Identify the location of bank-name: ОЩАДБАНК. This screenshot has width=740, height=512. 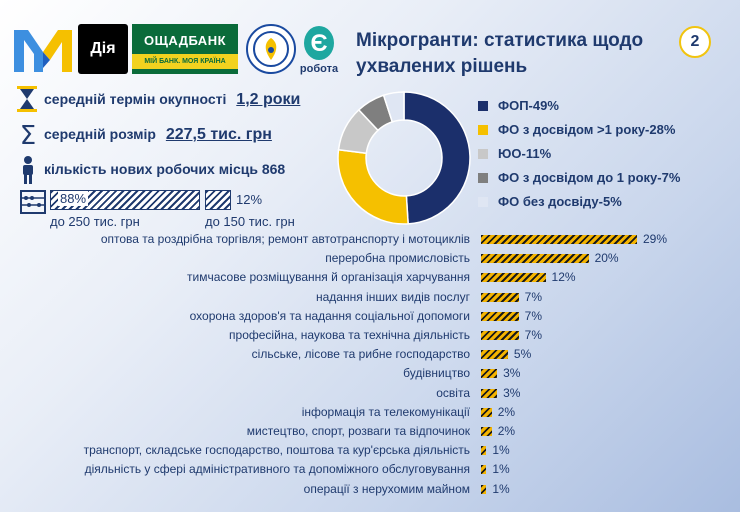
(185, 40).